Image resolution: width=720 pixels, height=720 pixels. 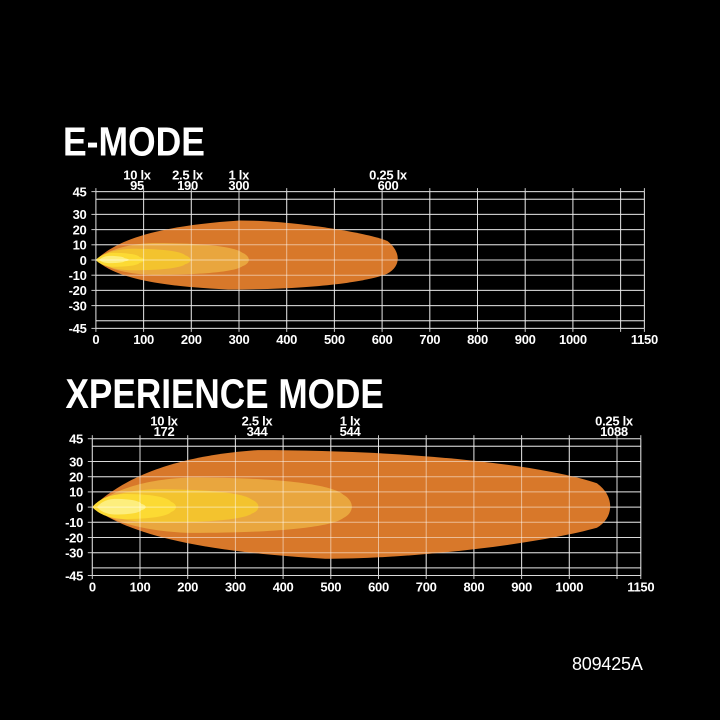 What do you see at coordinates (225, 394) in the screenshot?
I see `svg-text: XPERIENCE MODE` at bounding box center [225, 394].